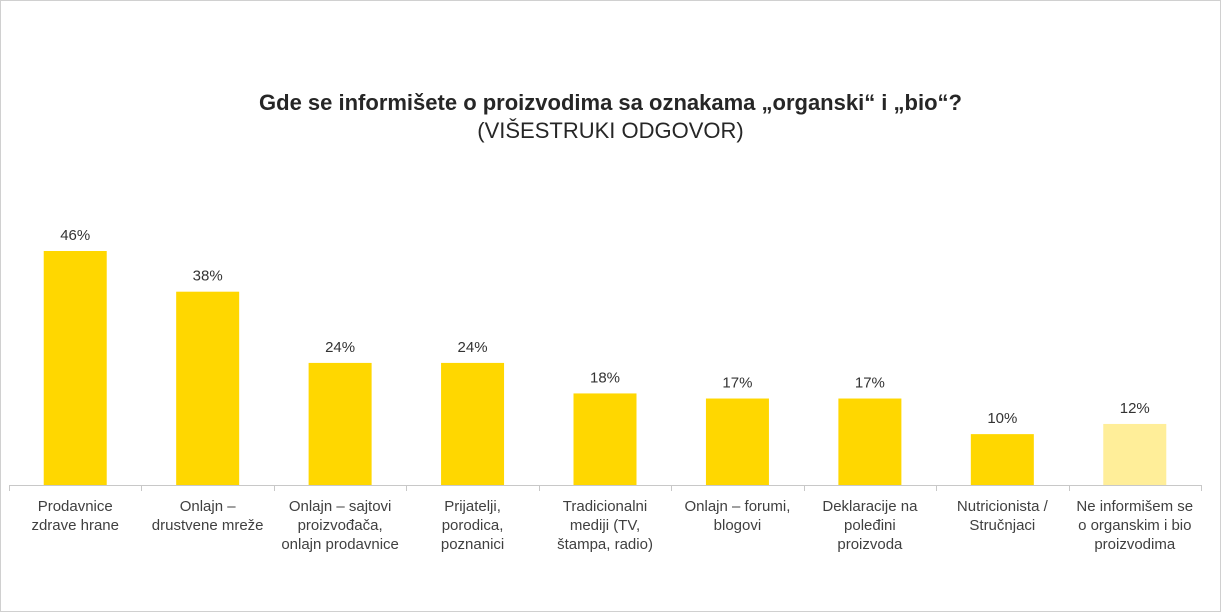 The width and height of the screenshot is (1221, 613). I want to click on category-label: Prijatelji, porodica, poznanici, so click(472, 525).